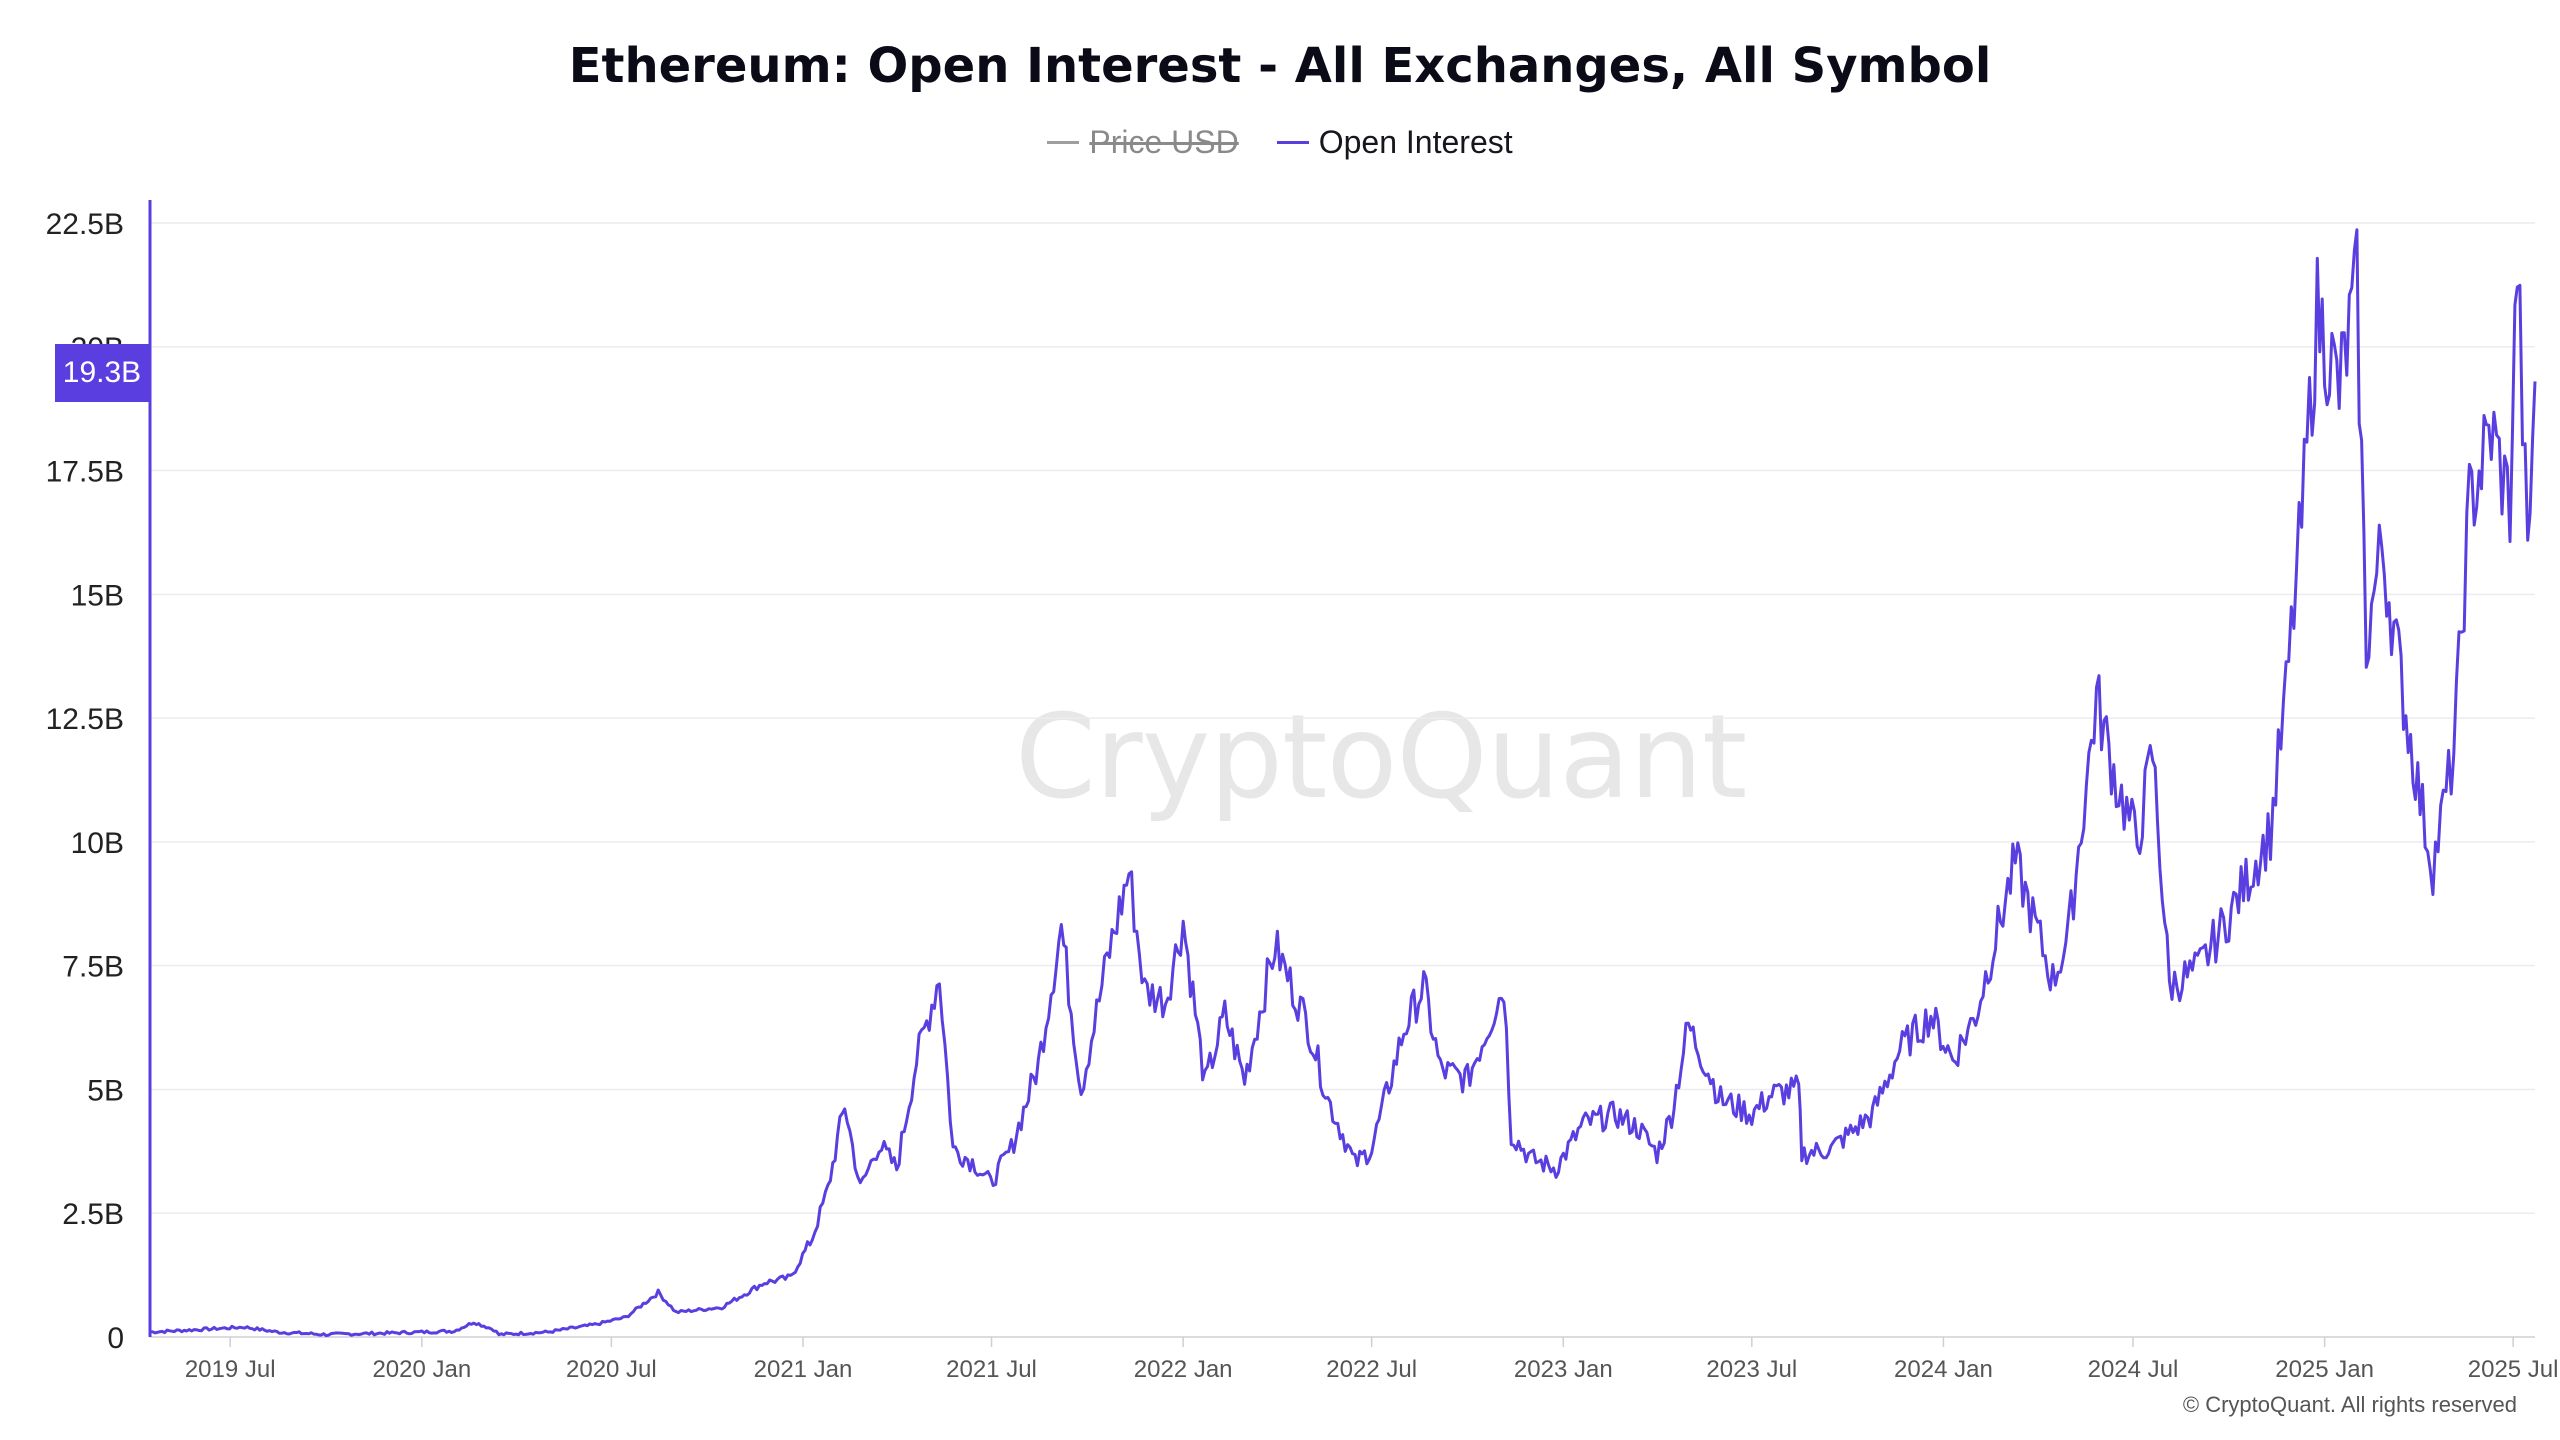  I want to click on x-tick-label: 2020 Jul, so click(611, 1369).